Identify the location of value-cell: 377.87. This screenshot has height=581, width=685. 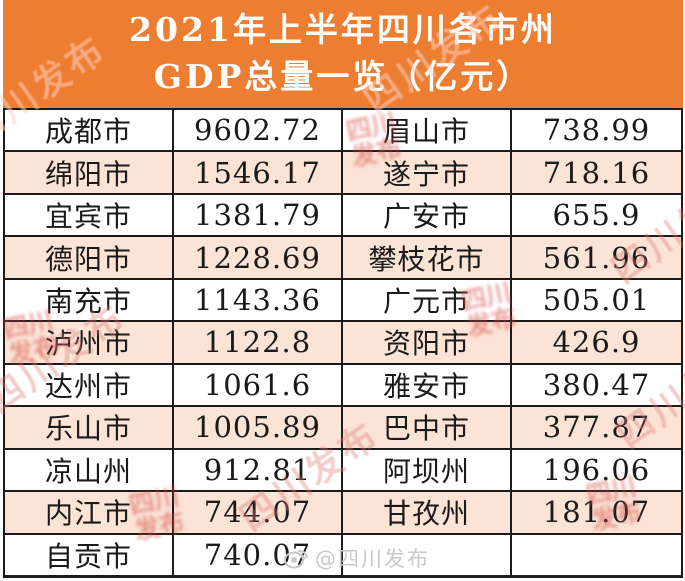
(596, 427).